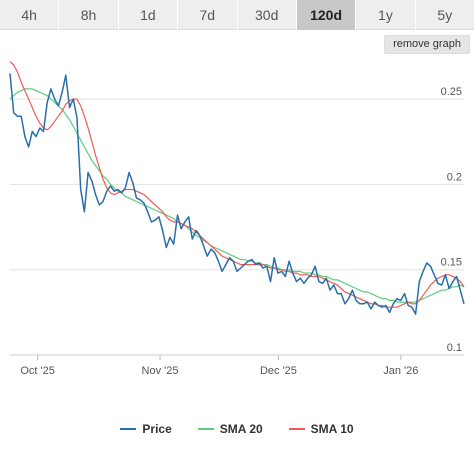 Image resolution: width=474 pixels, height=455 pixels. Describe the element at coordinates (427, 44) in the screenshot. I see `remove-graph-button: remove graph` at that location.